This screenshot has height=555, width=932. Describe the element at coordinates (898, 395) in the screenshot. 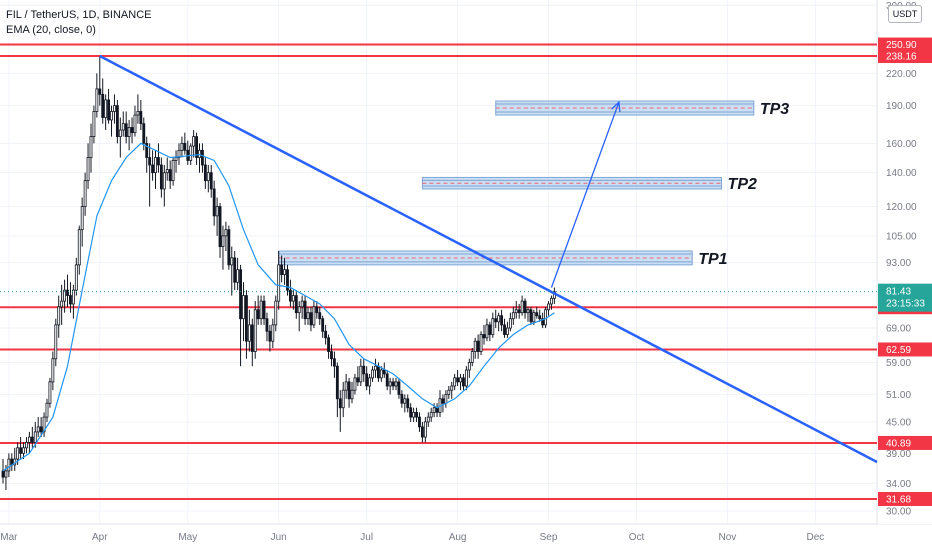

I see `price-tick-label: 51.00` at that location.